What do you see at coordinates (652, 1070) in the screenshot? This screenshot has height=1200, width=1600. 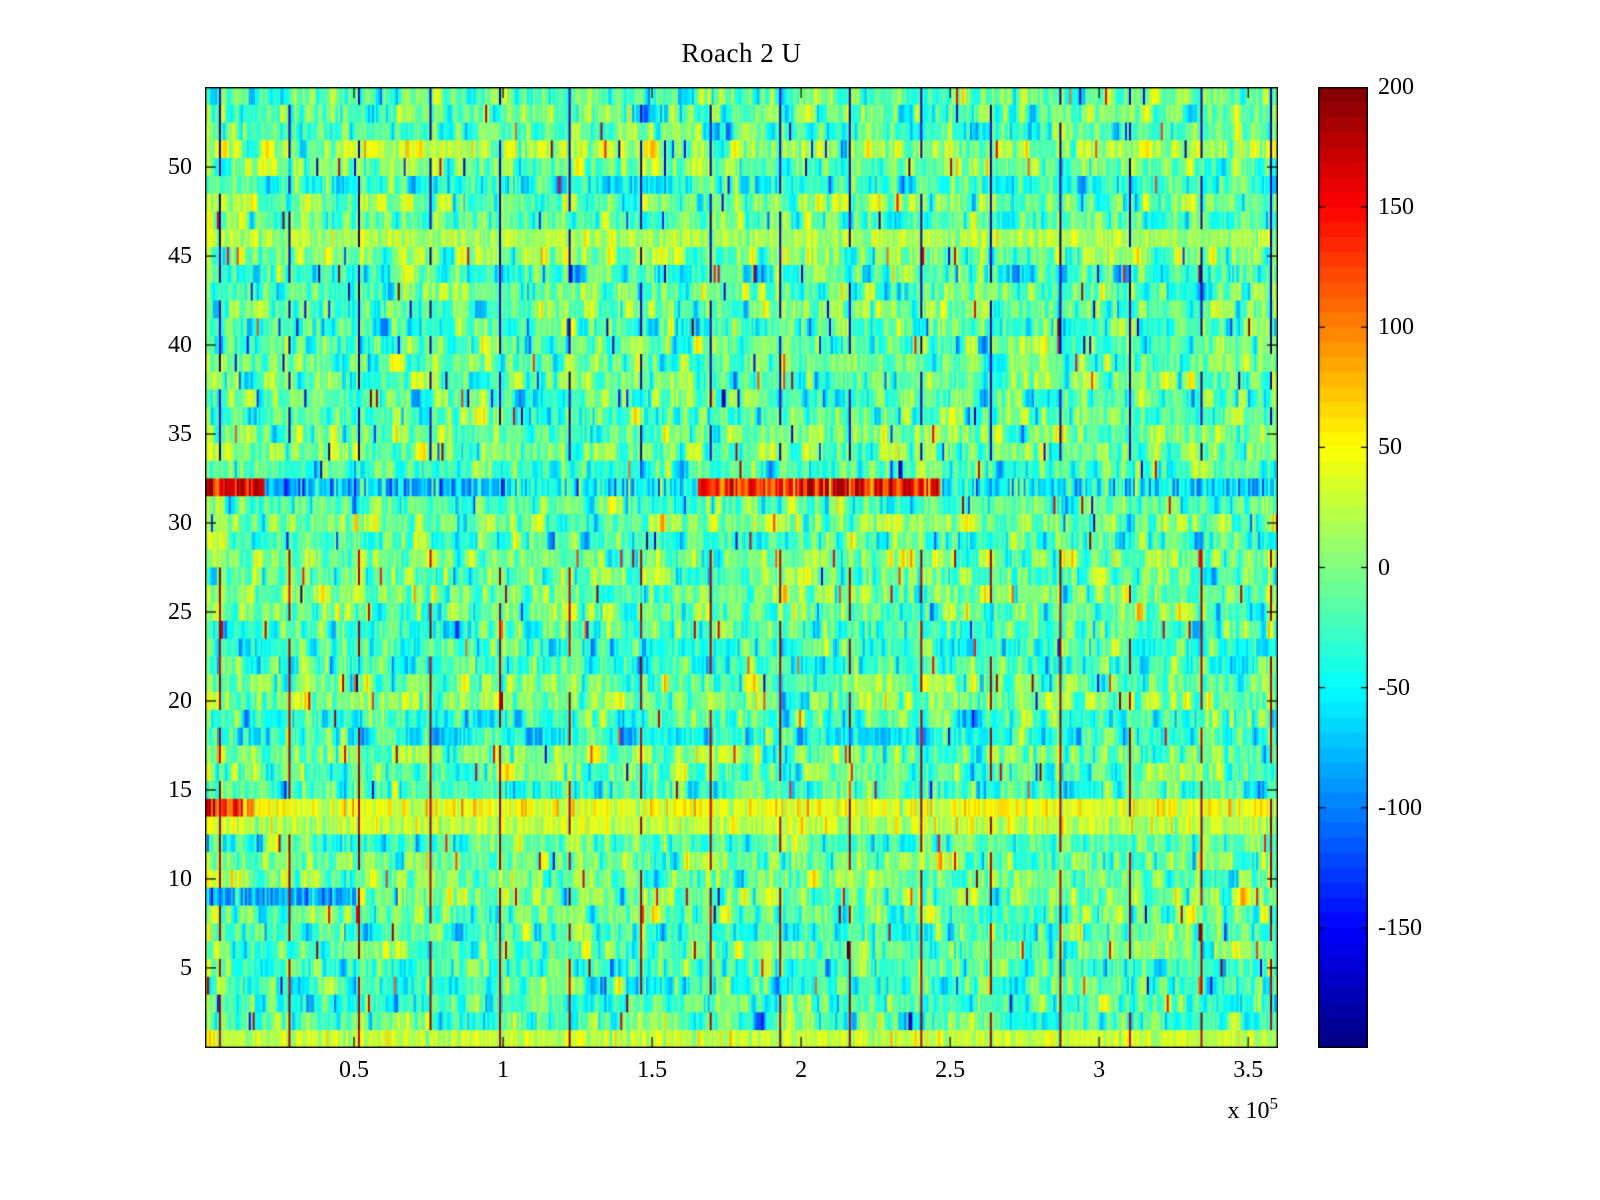 I see `x-tick-label: 1.5` at bounding box center [652, 1070].